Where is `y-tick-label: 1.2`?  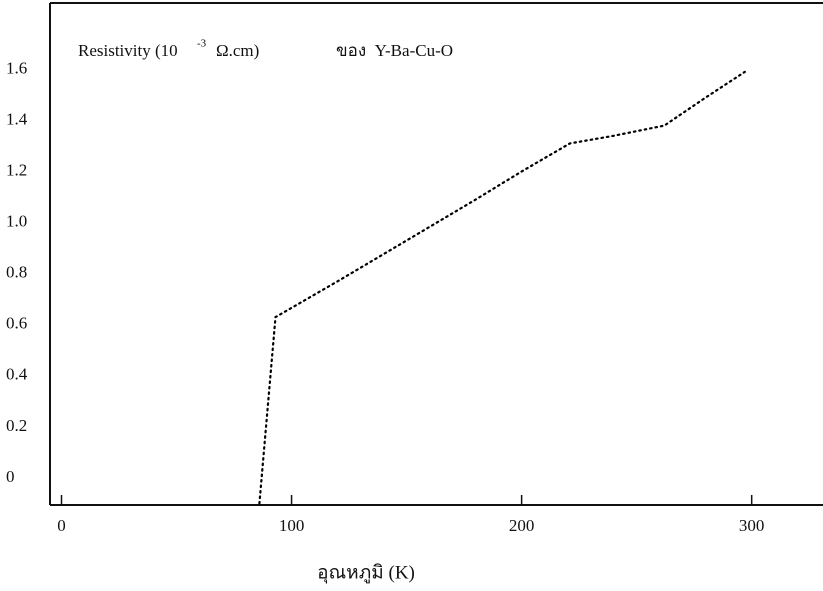
y-tick-label: 1.2 is located at coordinates (16, 169).